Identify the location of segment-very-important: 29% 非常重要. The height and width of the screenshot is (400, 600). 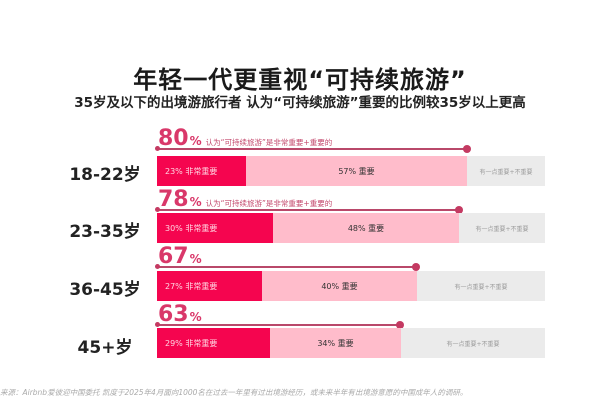
(213, 343).